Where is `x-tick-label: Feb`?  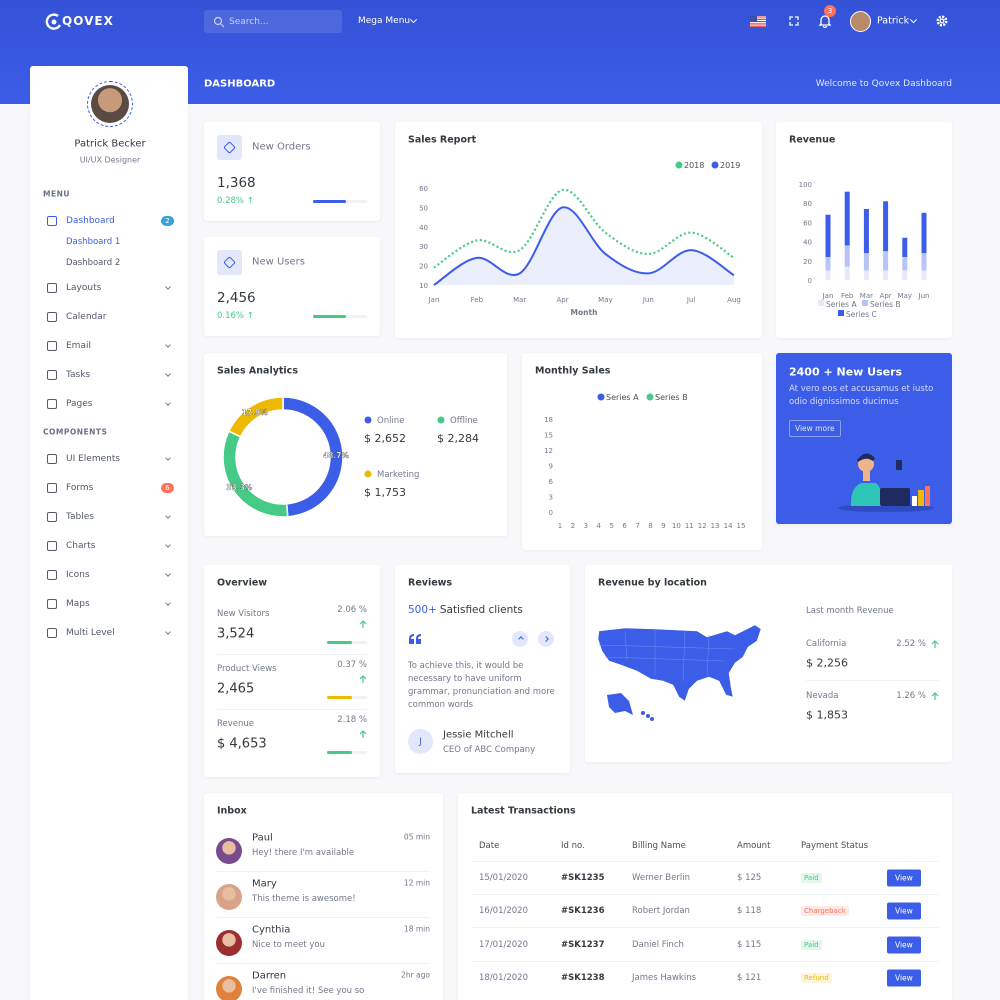
x-tick-label: Feb is located at coordinates (477, 300).